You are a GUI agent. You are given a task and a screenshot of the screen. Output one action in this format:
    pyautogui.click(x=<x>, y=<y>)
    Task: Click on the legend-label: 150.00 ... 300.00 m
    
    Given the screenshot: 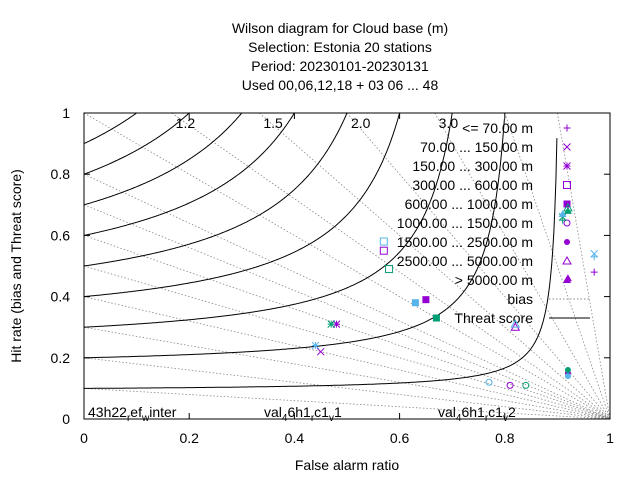 What is the action you would take?
    pyautogui.click(x=472, y=166)
    